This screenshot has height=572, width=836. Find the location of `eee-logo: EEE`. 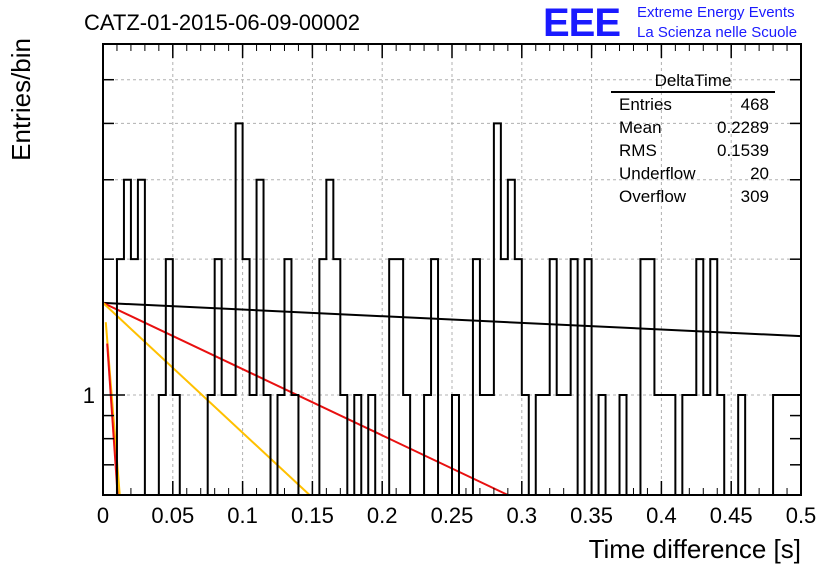

eee-logo: EEE is located at coordinates (582, 23).